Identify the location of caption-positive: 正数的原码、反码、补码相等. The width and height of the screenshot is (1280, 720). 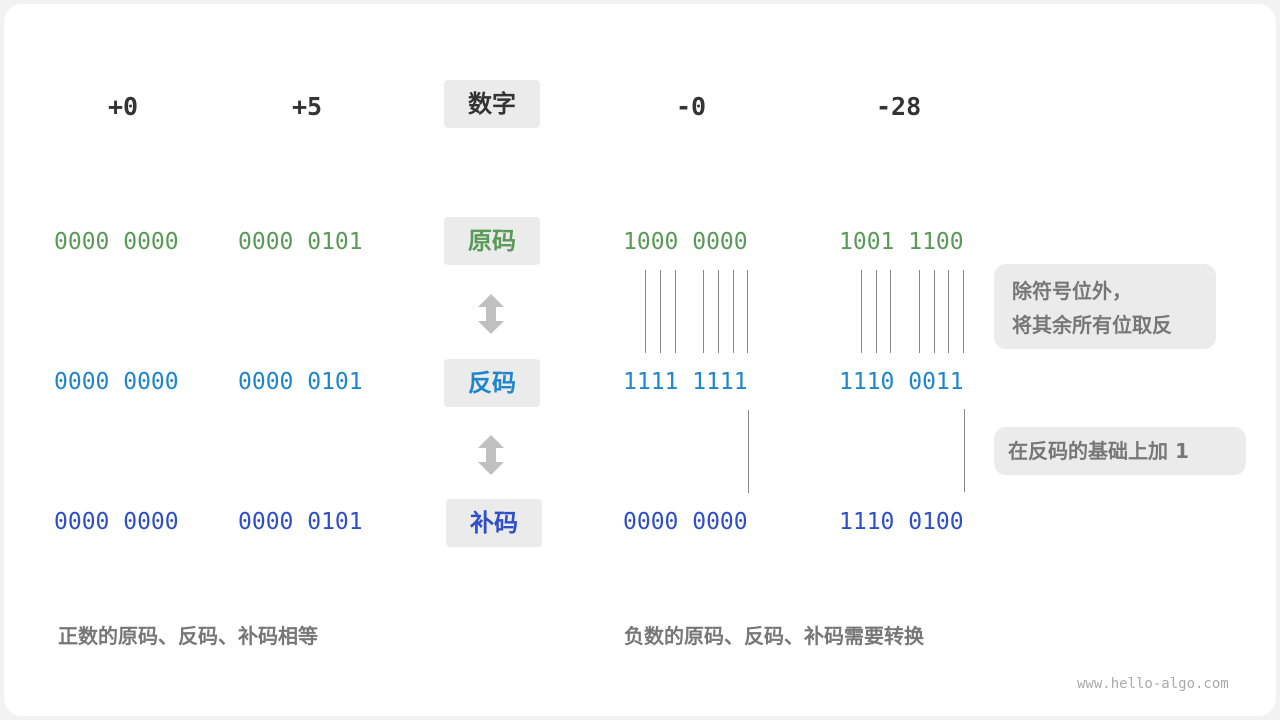
(188, 636).